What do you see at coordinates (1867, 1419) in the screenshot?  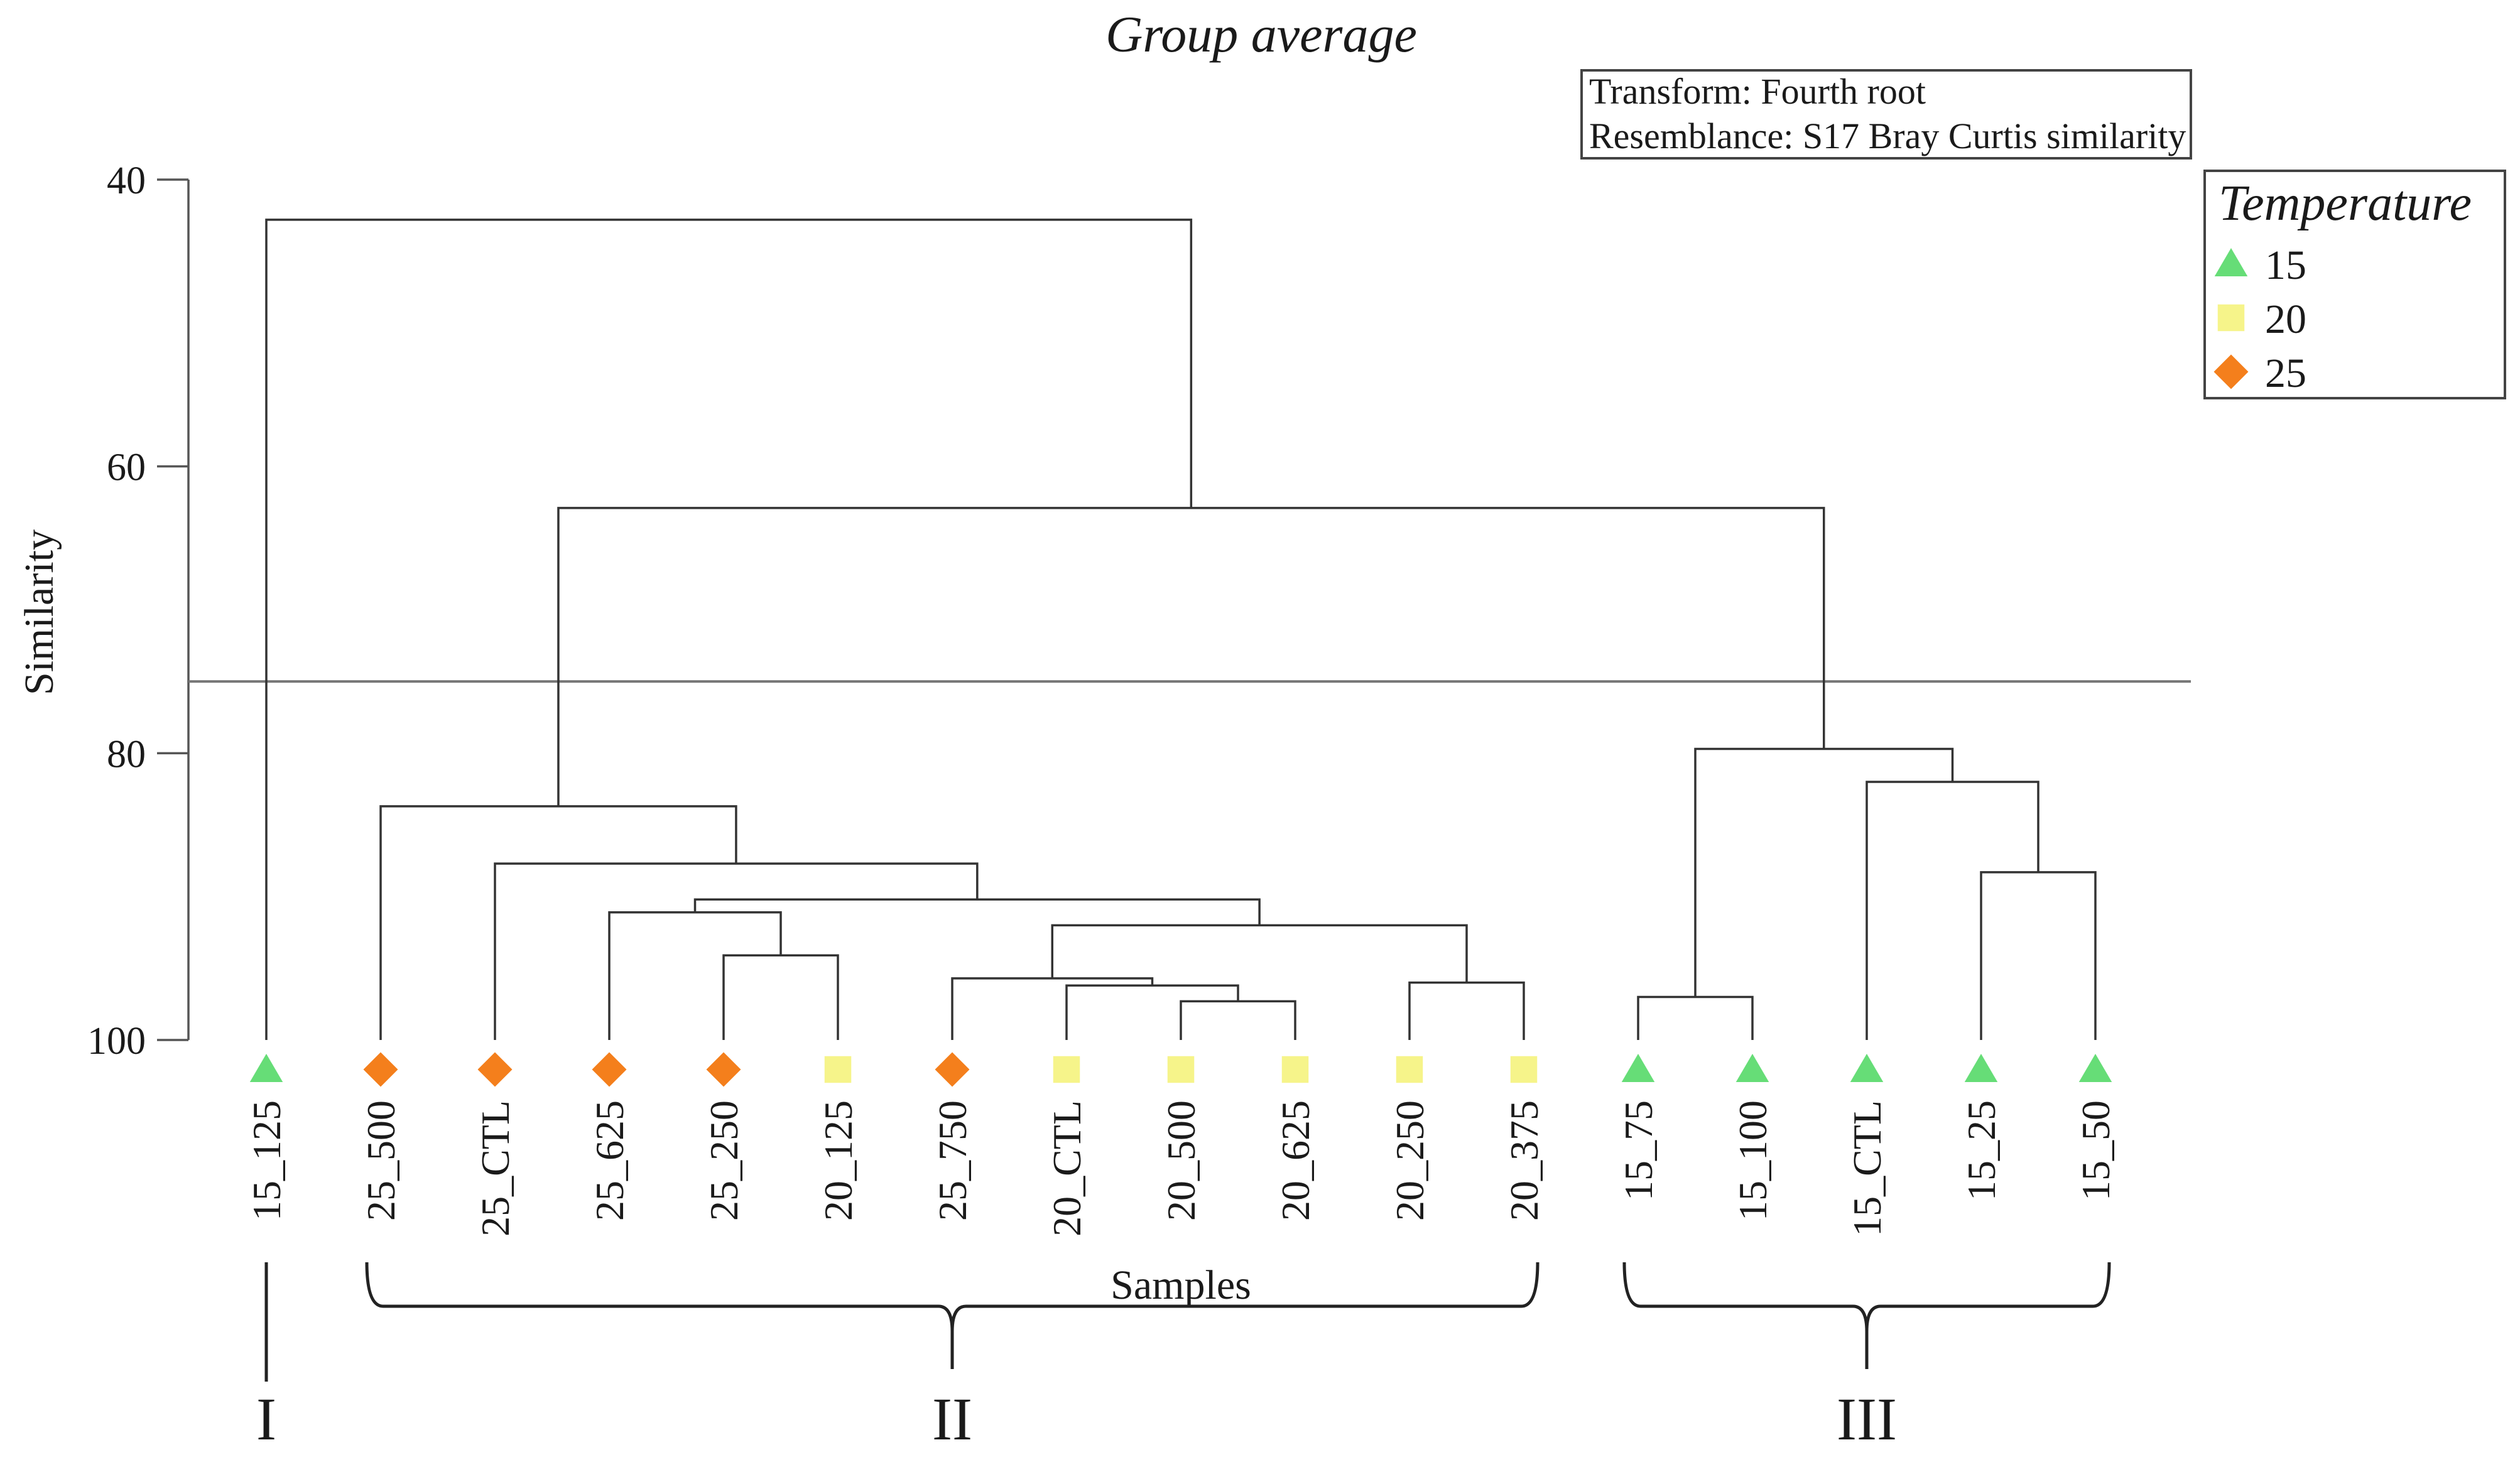 I see `group-label: III` at bounding box center [1867, 1419].